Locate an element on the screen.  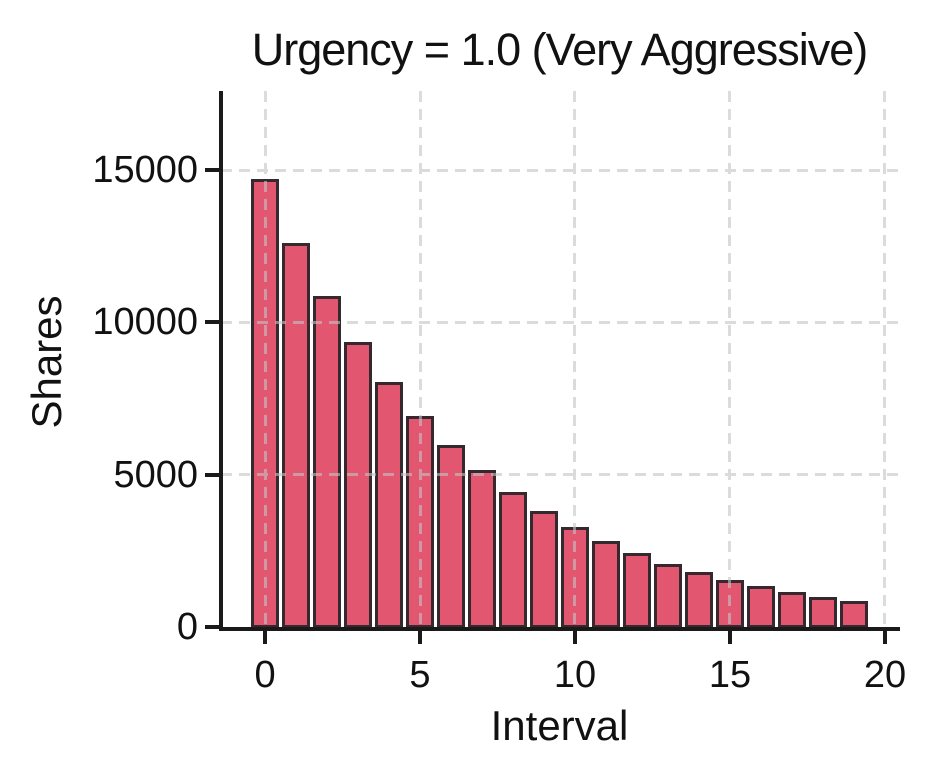
x-tick-label: 0 is located at coordinates (265, 675).